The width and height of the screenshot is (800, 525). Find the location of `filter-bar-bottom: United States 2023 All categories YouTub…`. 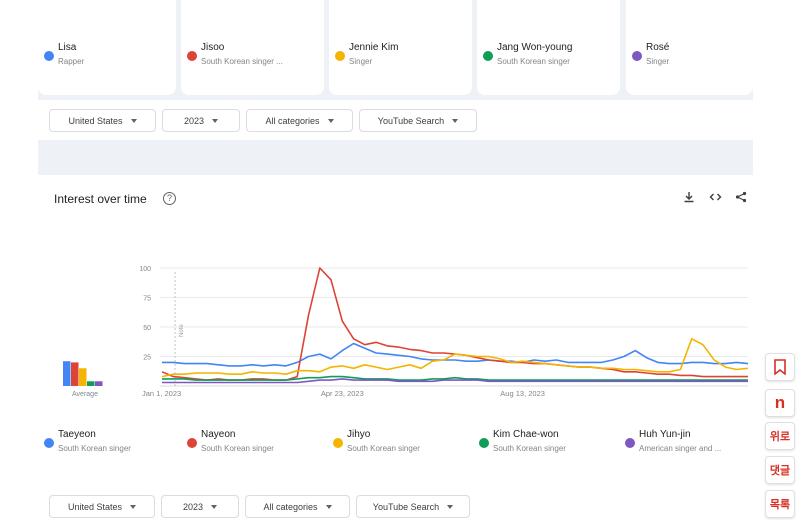

filter-bar-bottom: United States 2023 All categories YouTub… is located at coordinates (259, 506).